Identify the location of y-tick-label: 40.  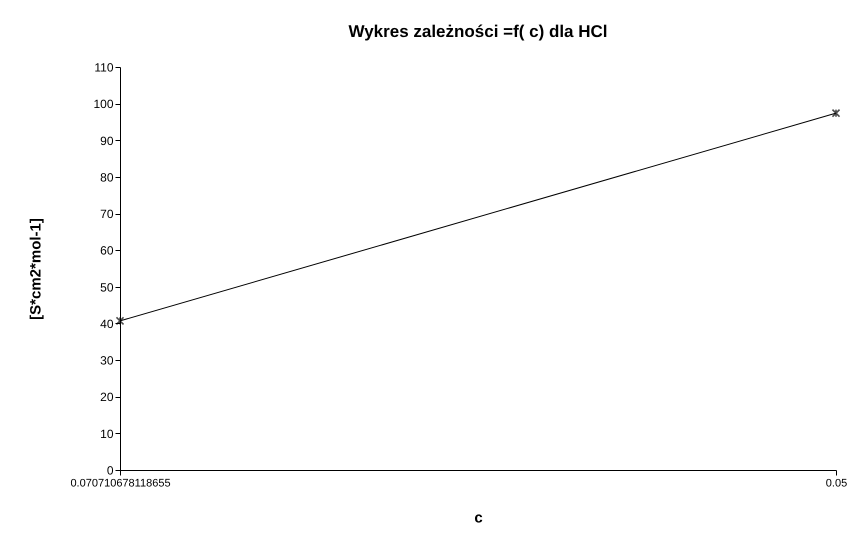
(107, 323).